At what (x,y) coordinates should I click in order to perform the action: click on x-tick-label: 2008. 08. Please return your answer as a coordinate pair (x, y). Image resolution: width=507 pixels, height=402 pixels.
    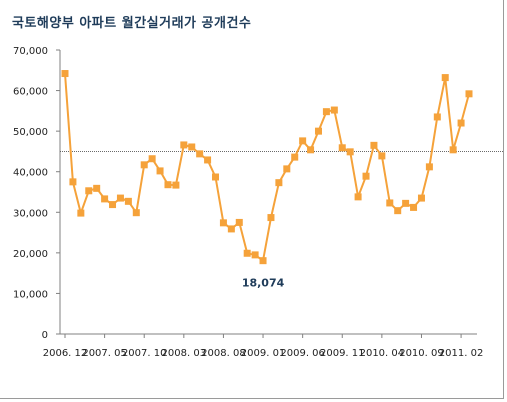
    Looking at the image, I should click on (223, 353).